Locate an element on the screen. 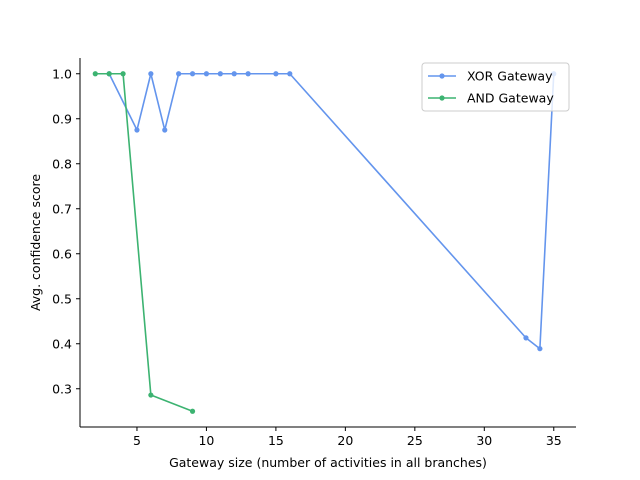  y-tick-label: 0.8 is located at coordinates (62, 163).